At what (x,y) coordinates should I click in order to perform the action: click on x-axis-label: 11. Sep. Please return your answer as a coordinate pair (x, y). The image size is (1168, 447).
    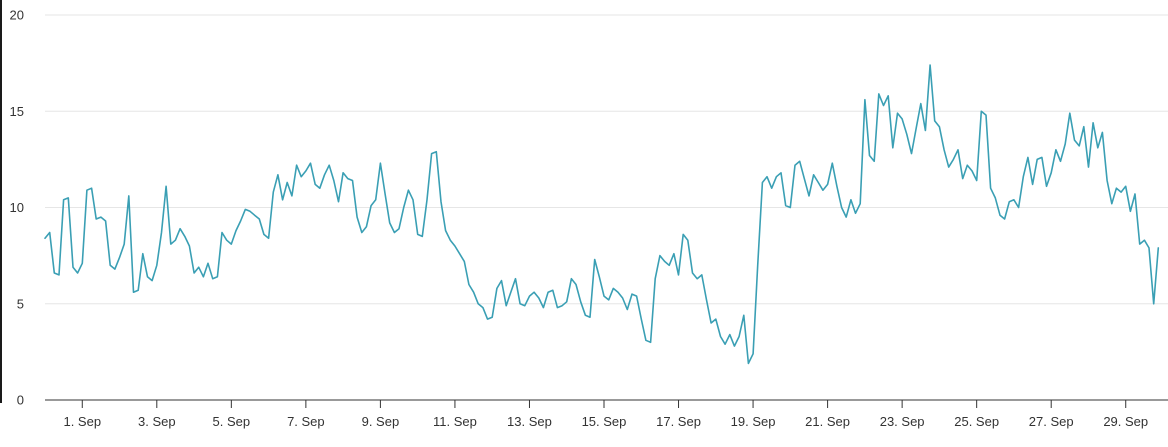
    Looking at the image, I should click on (455, 421).